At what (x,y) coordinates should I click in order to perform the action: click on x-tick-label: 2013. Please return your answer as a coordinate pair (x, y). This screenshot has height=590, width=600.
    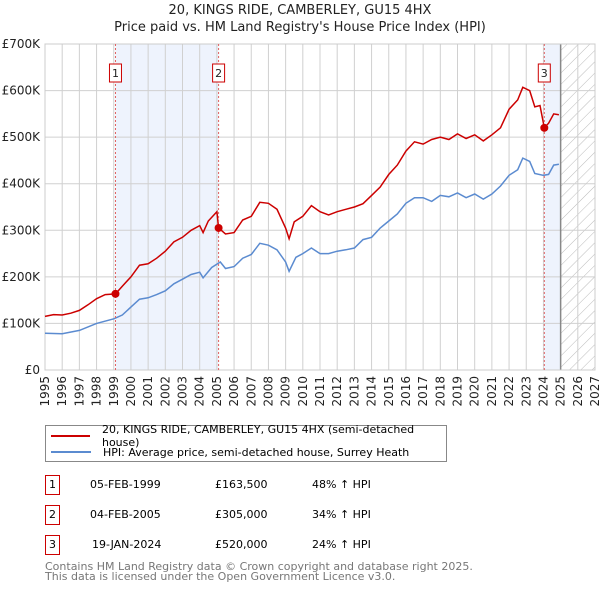
    Looking at the image, I should click on (354, 391).